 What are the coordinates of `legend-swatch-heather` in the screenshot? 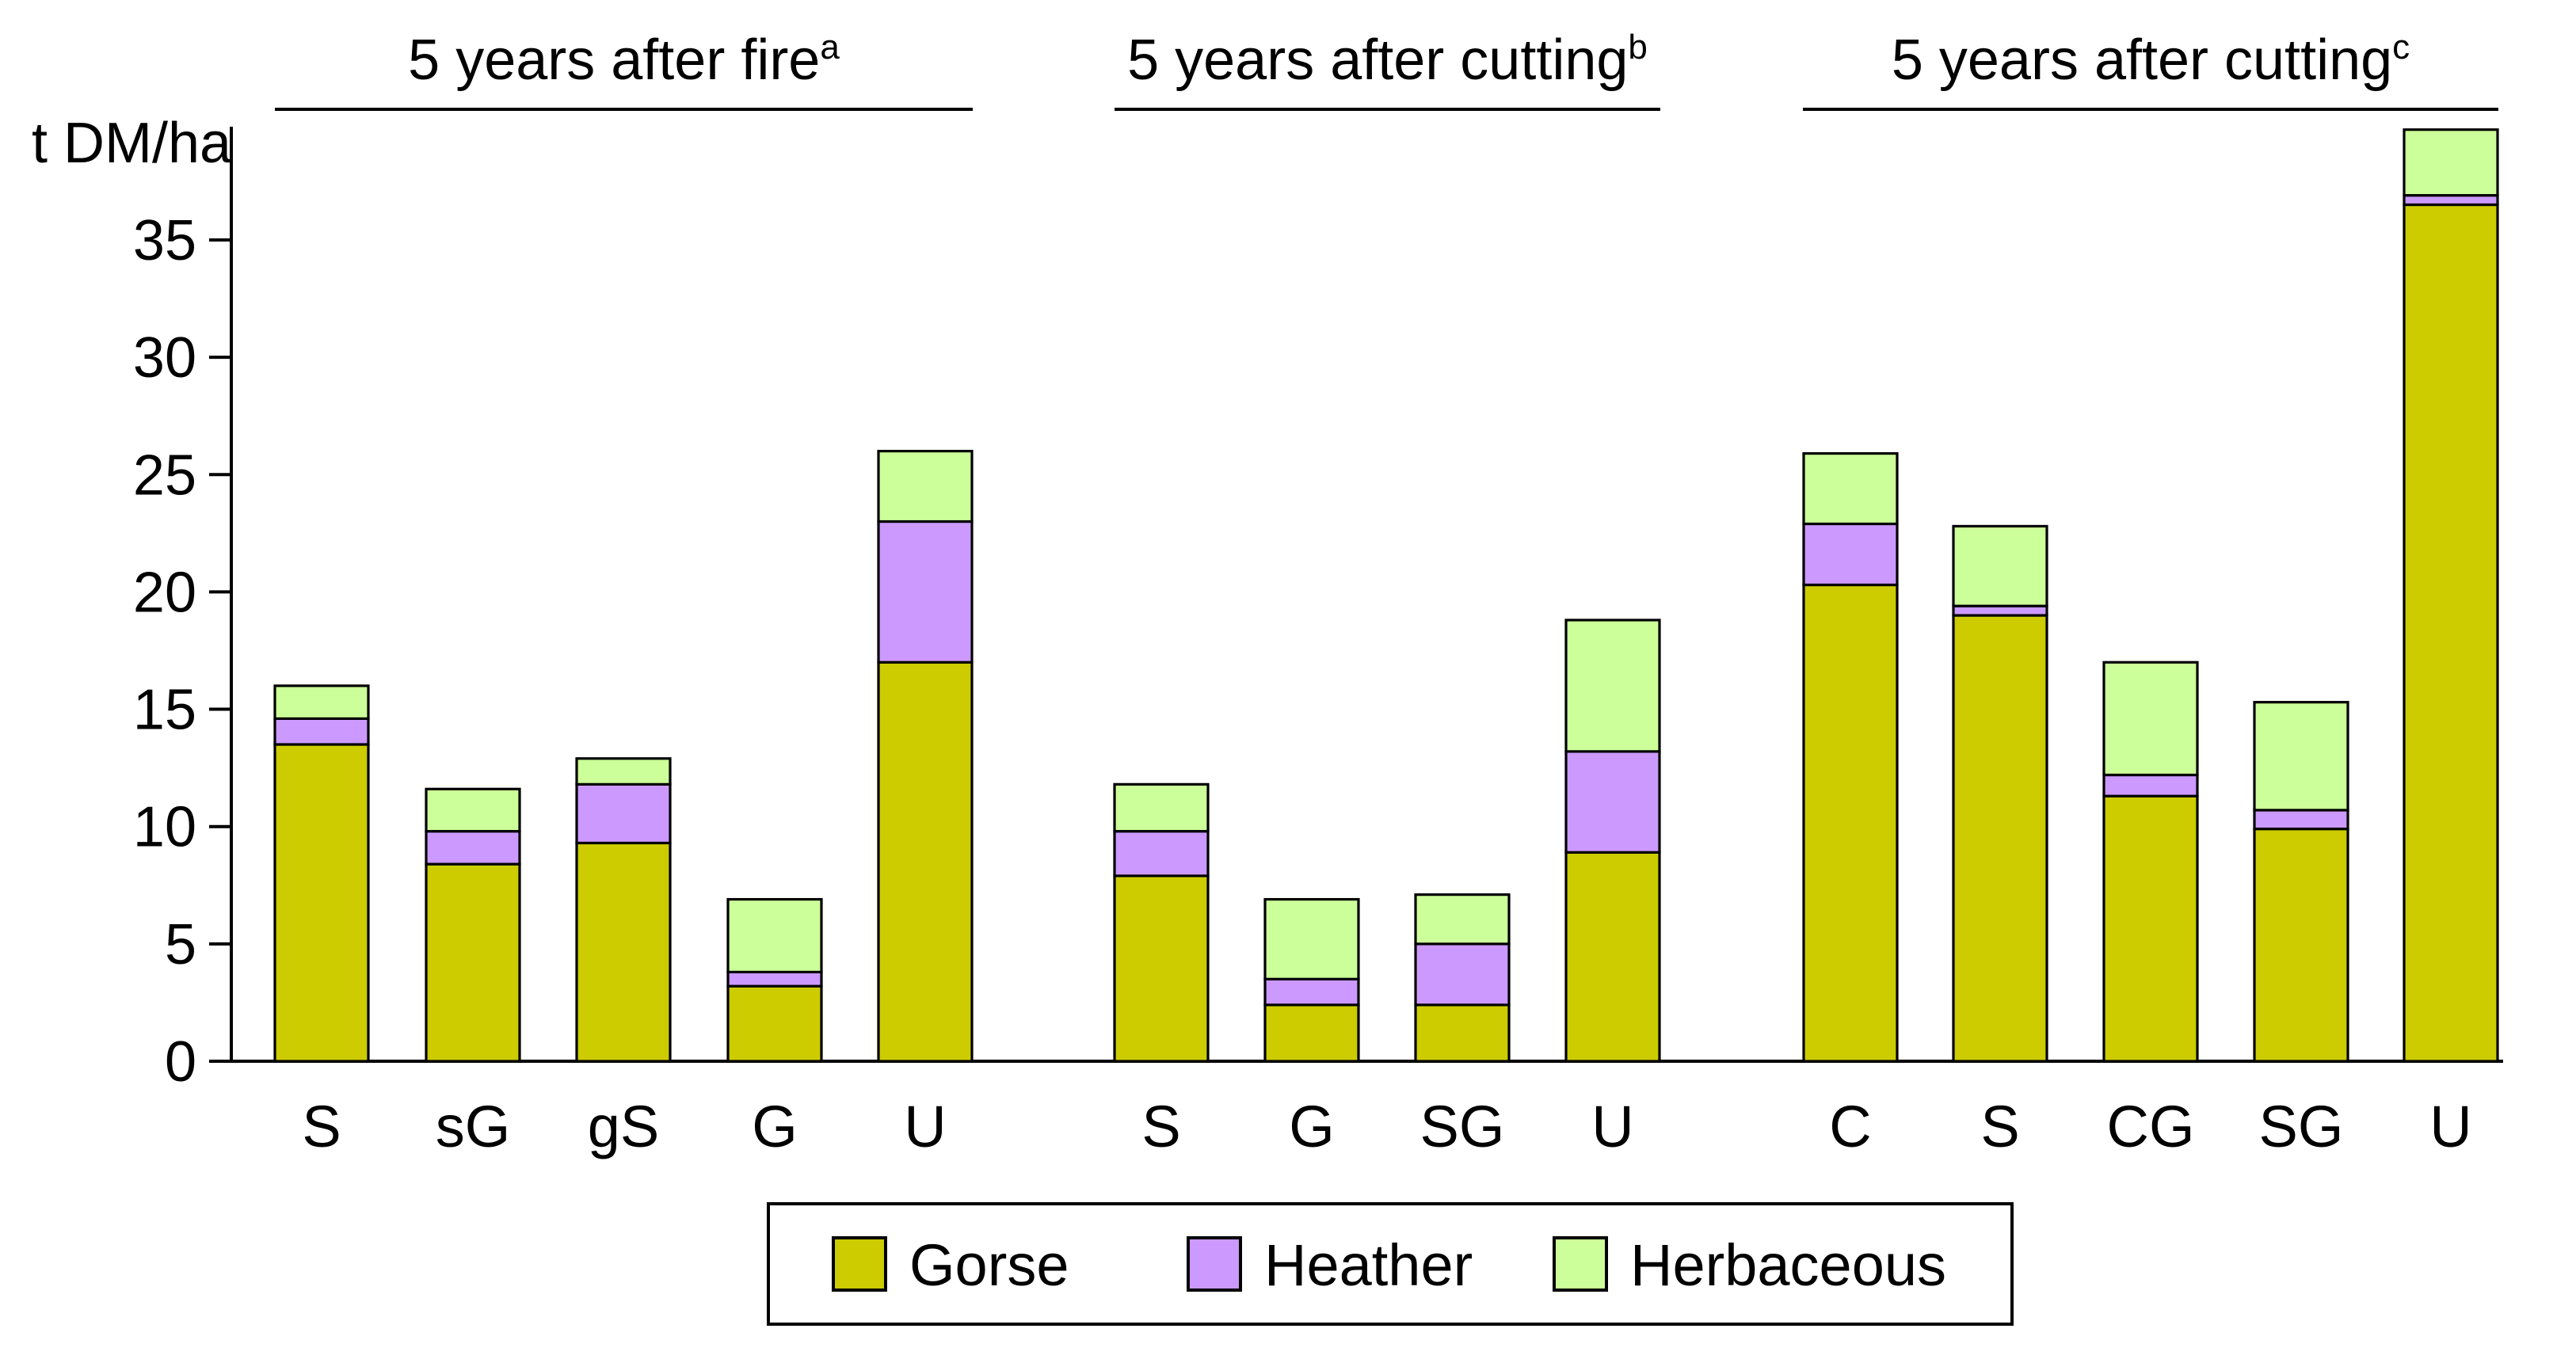 It's located at (1215, 1264).